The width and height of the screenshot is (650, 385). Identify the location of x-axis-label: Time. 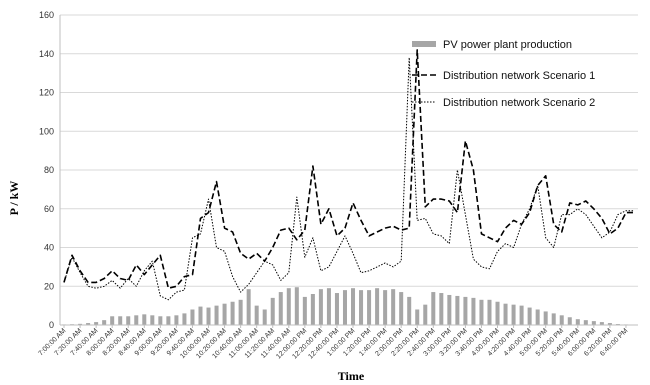
(351, 376).